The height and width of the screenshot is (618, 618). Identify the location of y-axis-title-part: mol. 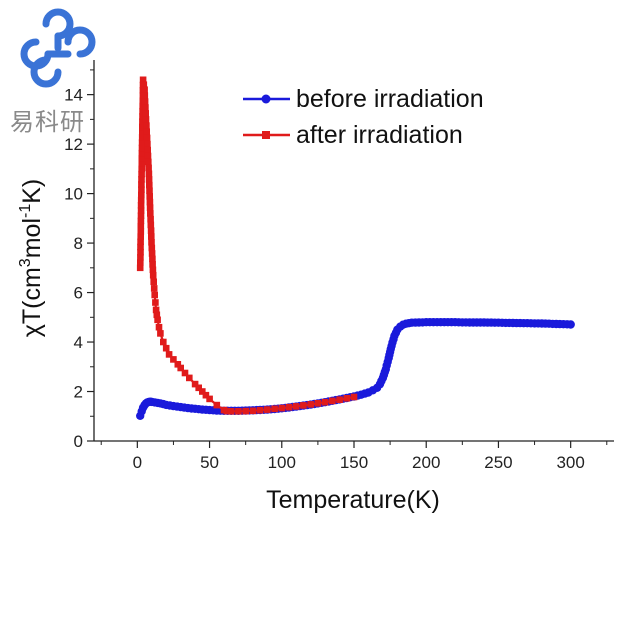
(32, 238).